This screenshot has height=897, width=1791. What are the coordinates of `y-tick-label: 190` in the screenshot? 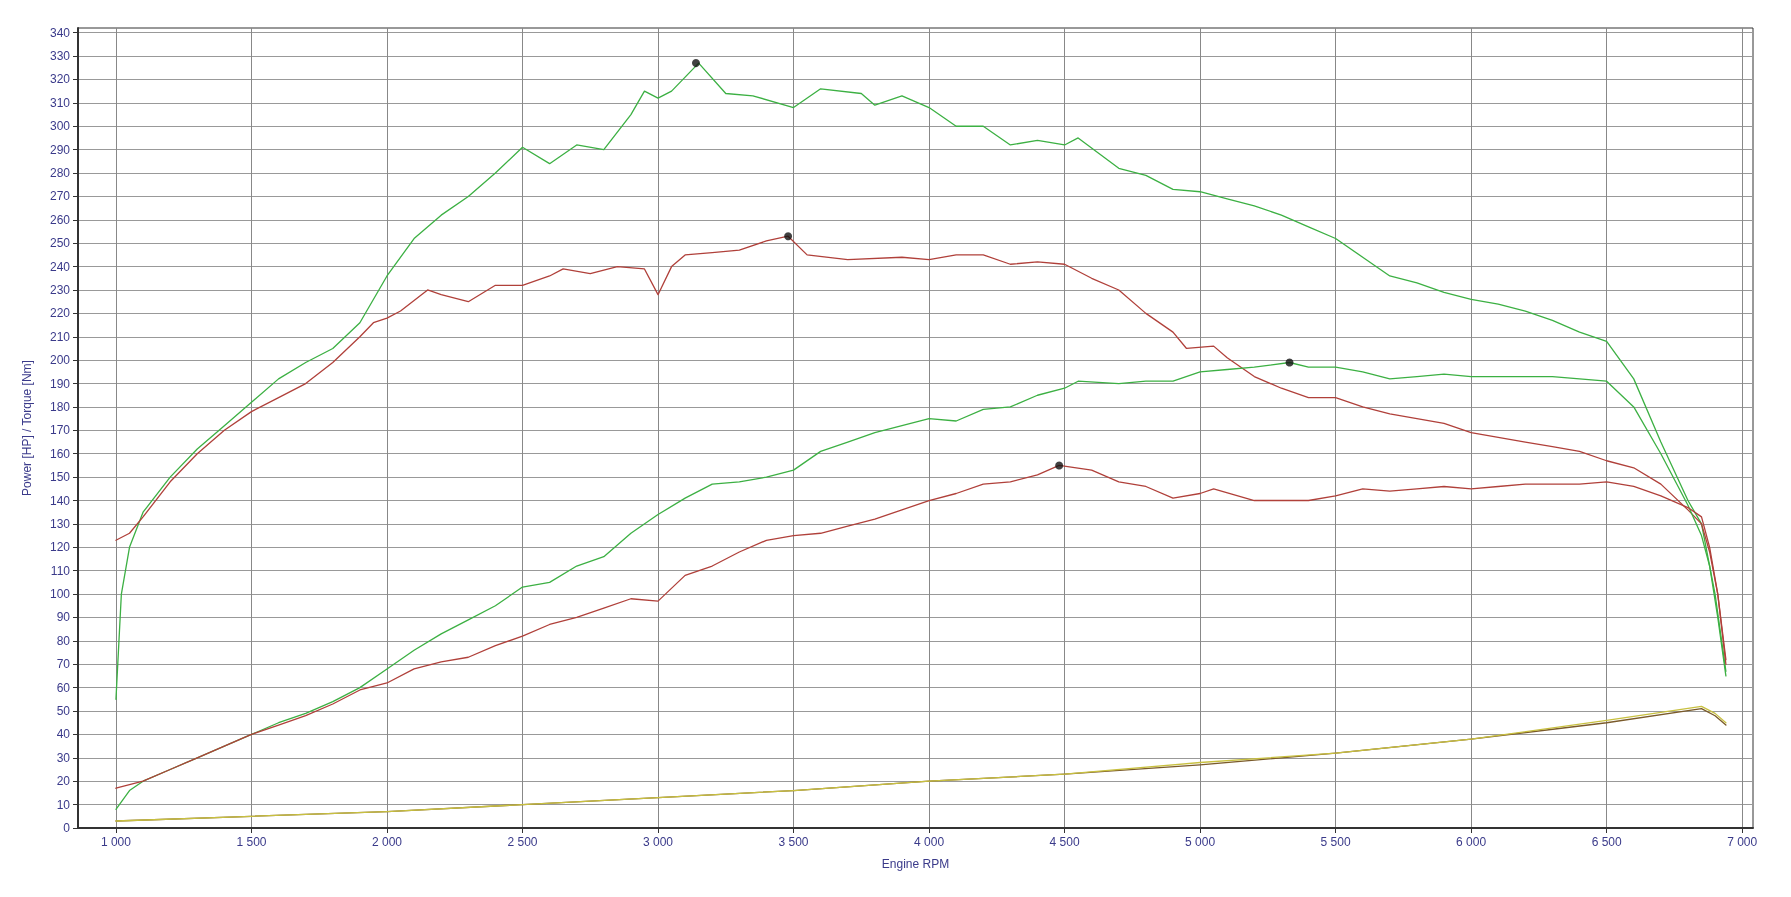 It's located at (60, 383).